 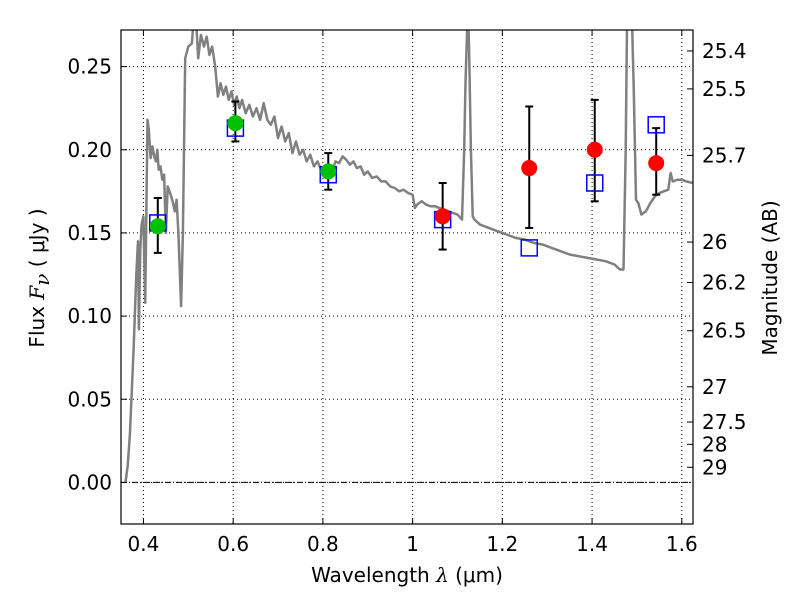 I want to click on y2-axis-label-text: Magnitude (AB), so click(x=770, y=277).